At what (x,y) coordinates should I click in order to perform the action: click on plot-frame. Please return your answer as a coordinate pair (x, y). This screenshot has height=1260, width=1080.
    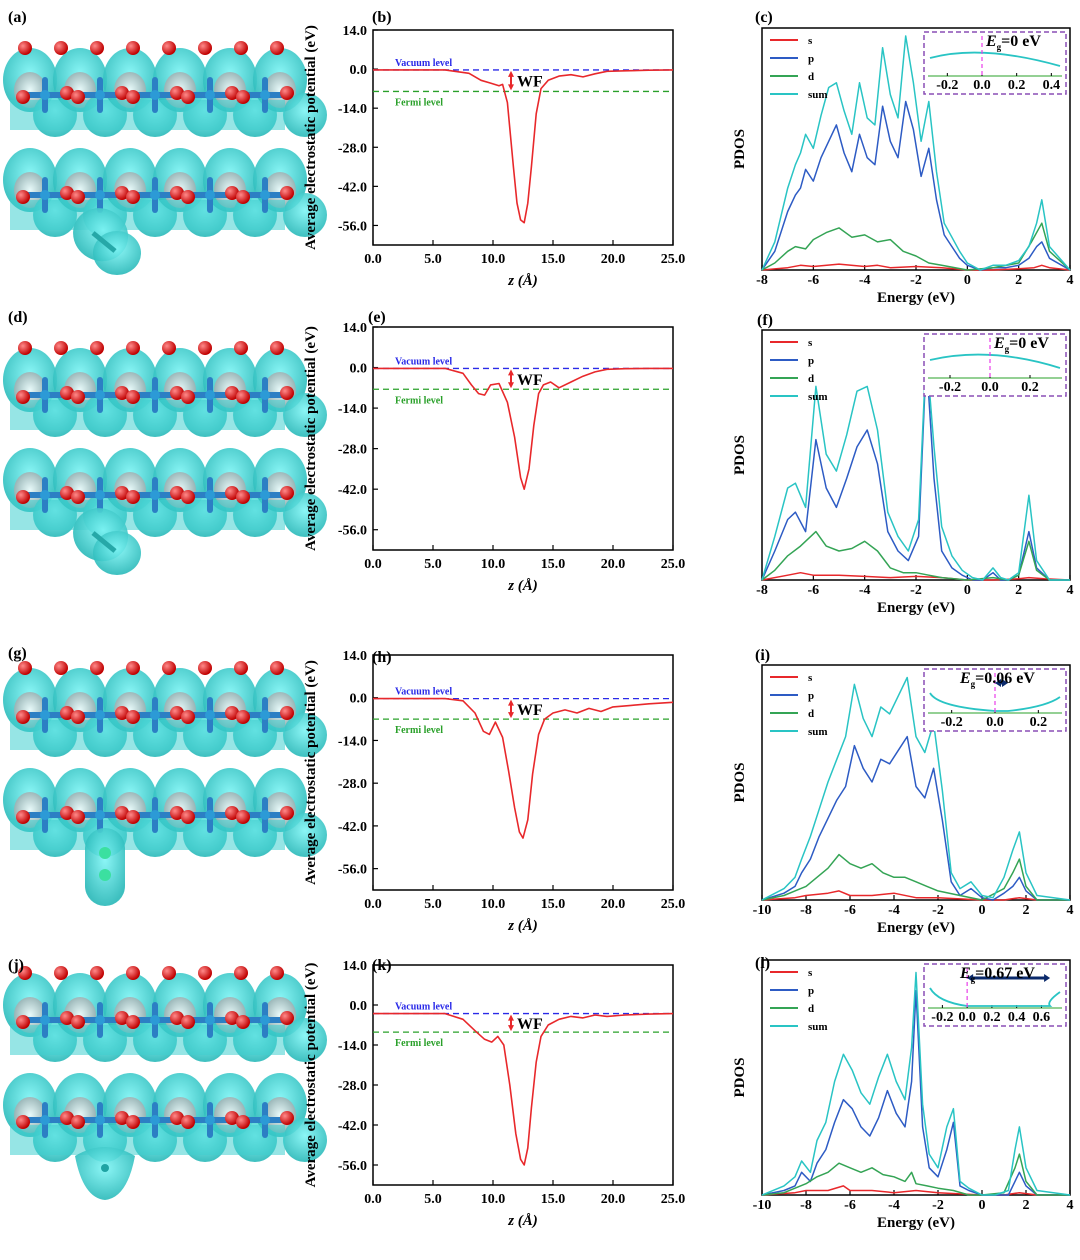
    Looking at the image, I should click on (523, 438).